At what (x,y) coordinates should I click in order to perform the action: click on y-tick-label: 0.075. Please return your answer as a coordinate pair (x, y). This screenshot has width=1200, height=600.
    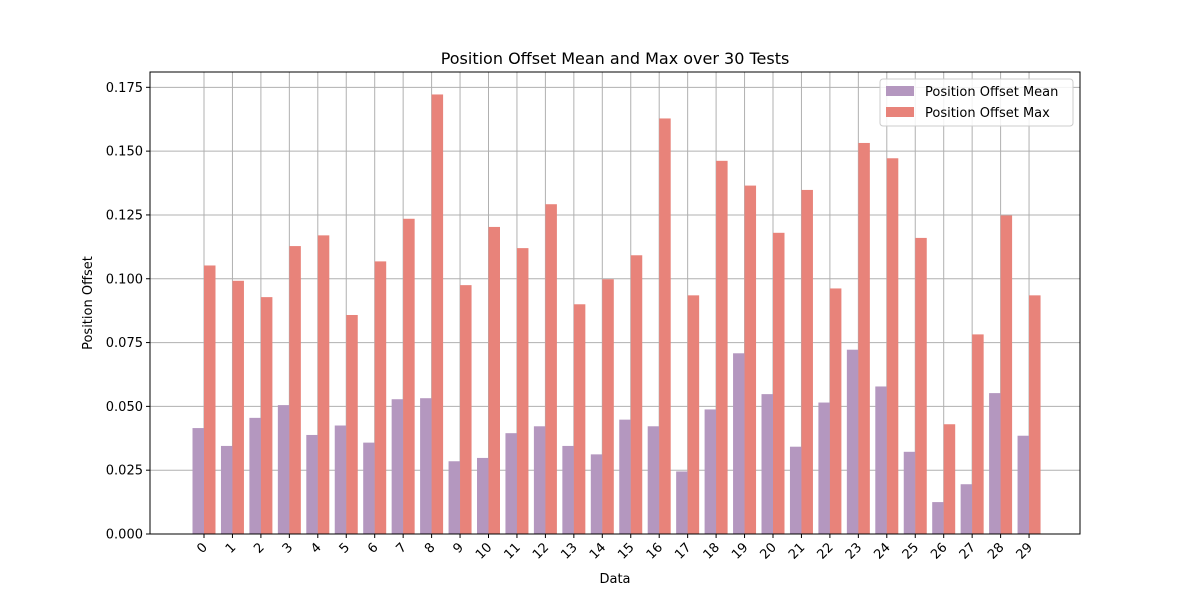
    Looking at the image, I should click on (124, 343).